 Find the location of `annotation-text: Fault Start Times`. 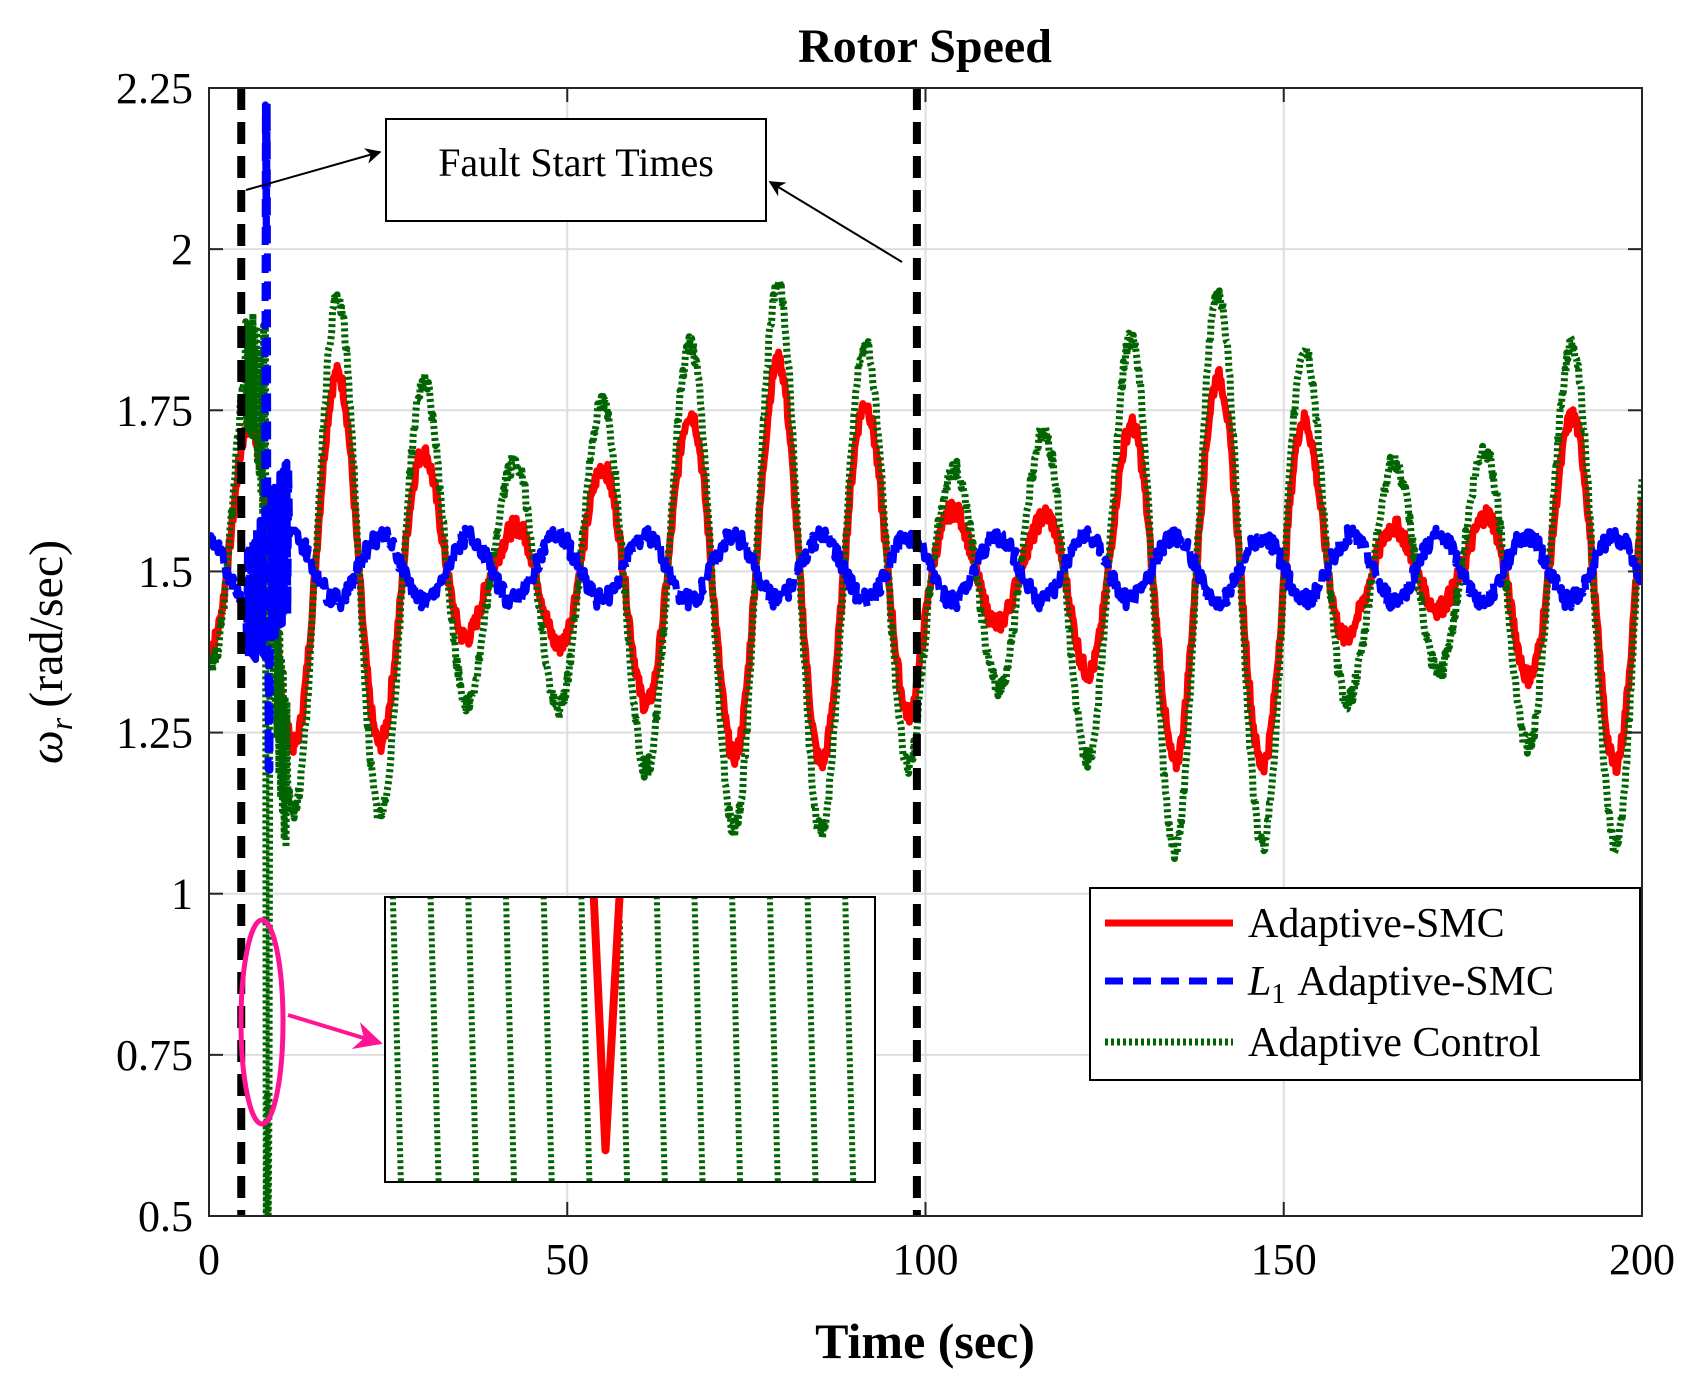

annotation-text: Fault Start Times is located at coordinates (576, 162).